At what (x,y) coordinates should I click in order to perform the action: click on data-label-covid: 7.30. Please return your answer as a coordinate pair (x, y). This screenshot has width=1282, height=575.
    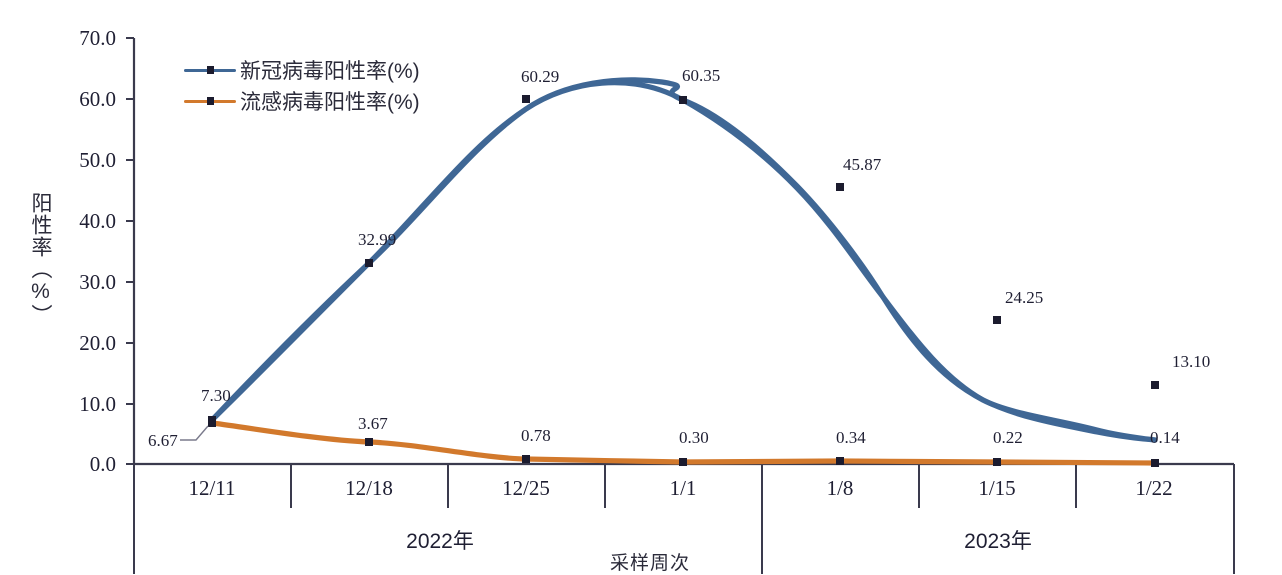
    Looking at the image, I should click on (216, 395).